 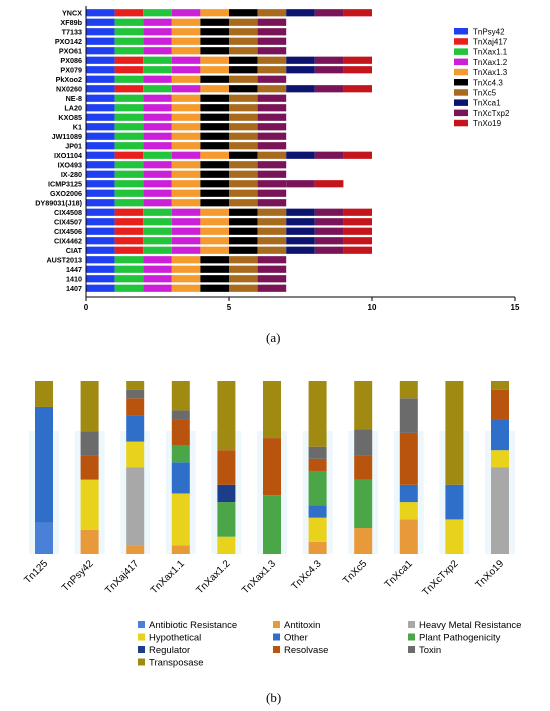 What do you see at coordinates (307, 575) in the screenshot?
I see `category-label: TnXc4.3` at bounding box center [307, 575].